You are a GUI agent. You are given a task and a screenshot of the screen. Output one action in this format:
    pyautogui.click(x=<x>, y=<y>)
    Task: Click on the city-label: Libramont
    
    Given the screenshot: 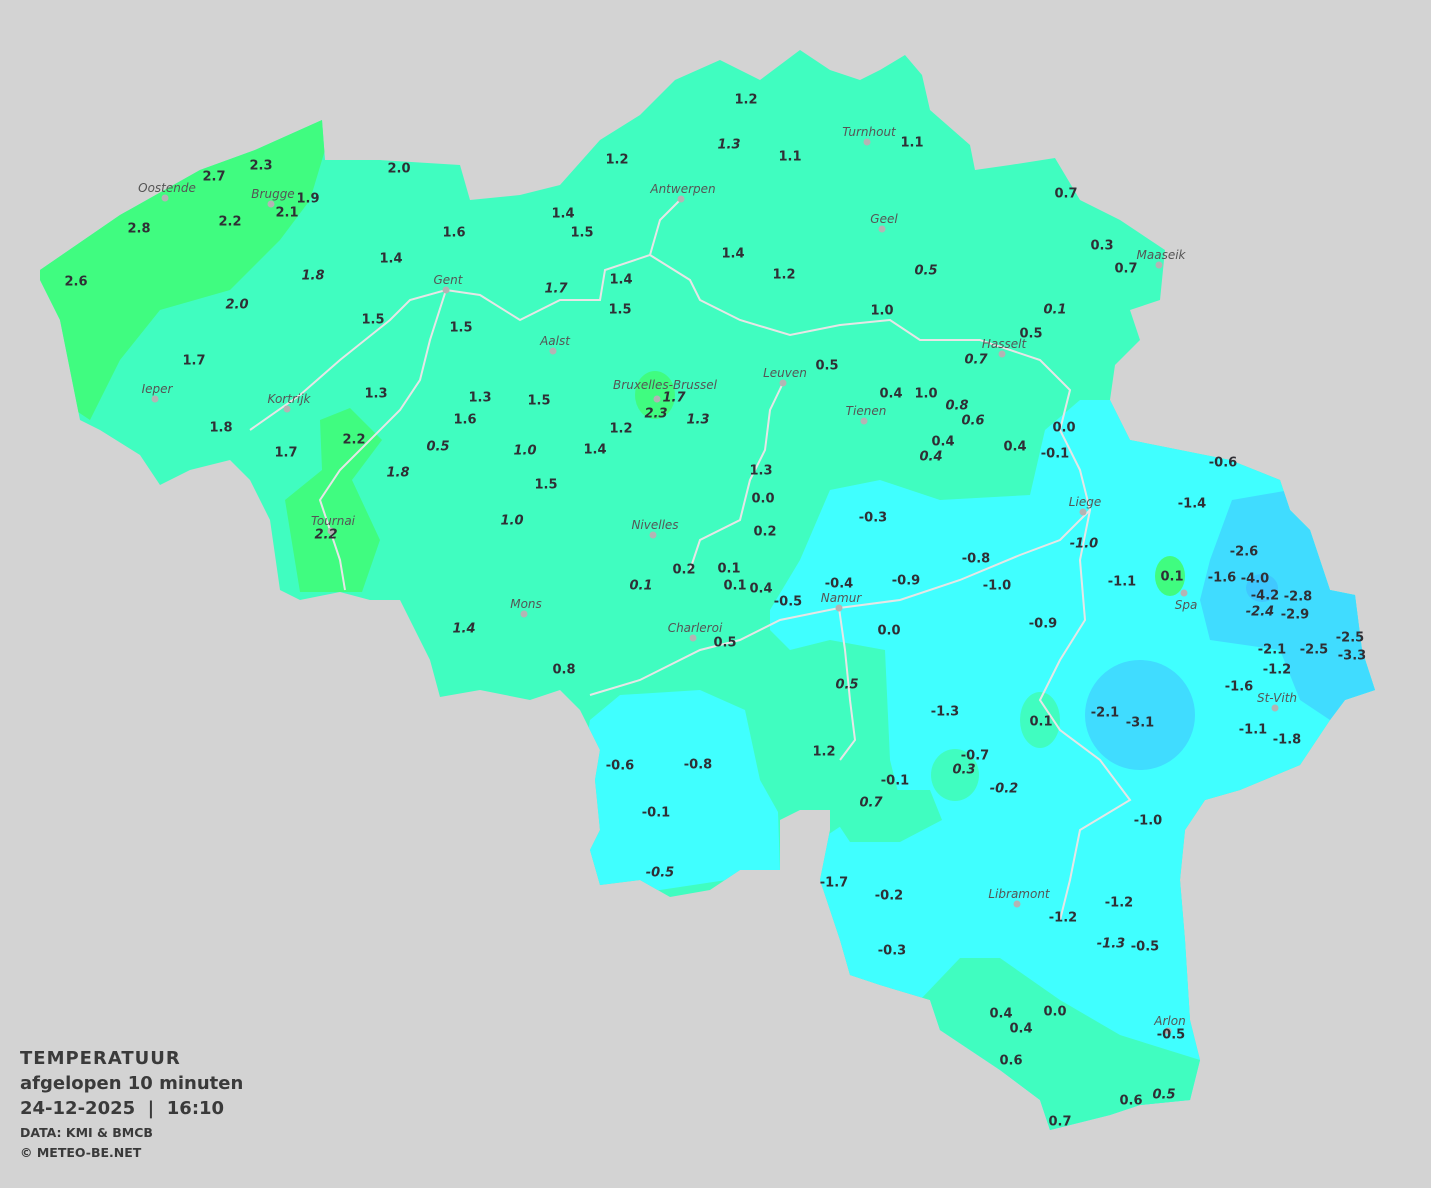 What is the action you would take?
    pyautogui.click(x=1019, y=894)
    